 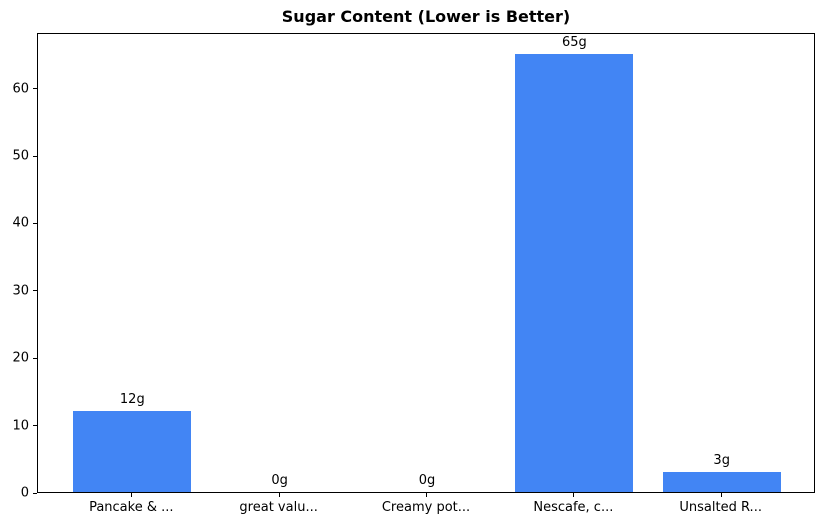 What do you see at coordinates (24, 493) in the screenshot?
I see `y-tick-label-0: 0` at bounding box center [24, 493].